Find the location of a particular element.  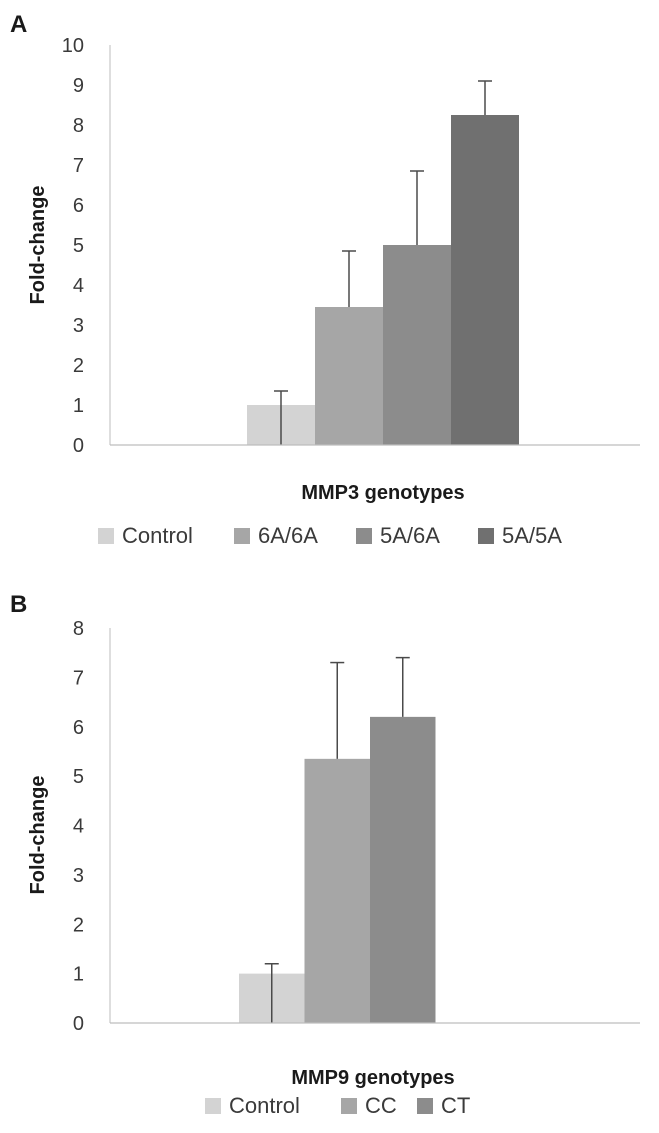

panel-a-y-tick-label: 9 is located at coordinates (78, 86).